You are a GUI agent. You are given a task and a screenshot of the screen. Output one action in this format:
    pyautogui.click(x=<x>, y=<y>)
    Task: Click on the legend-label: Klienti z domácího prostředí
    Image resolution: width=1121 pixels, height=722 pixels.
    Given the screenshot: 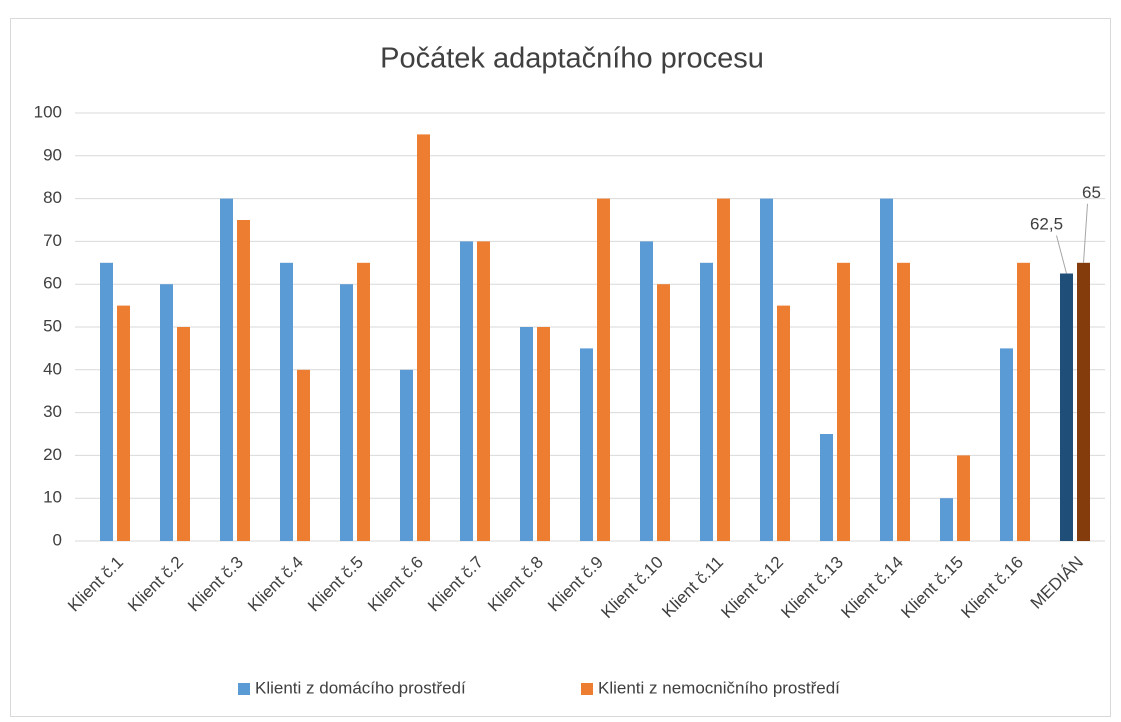 What is the action you would take?
    pyautogui.click(x=360, y=687)
    